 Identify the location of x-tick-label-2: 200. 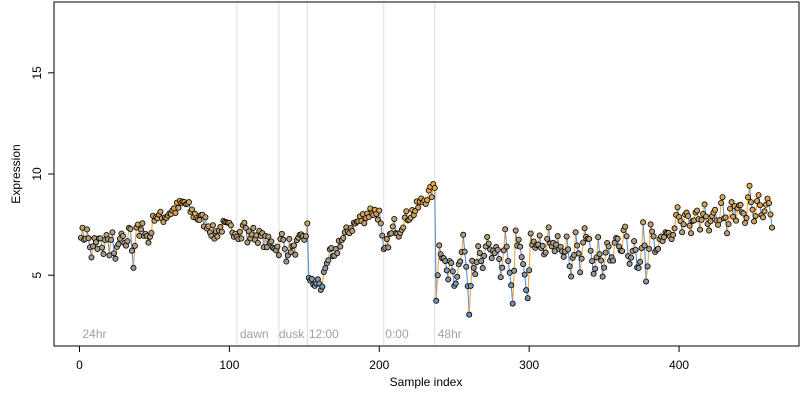
(379, 365).